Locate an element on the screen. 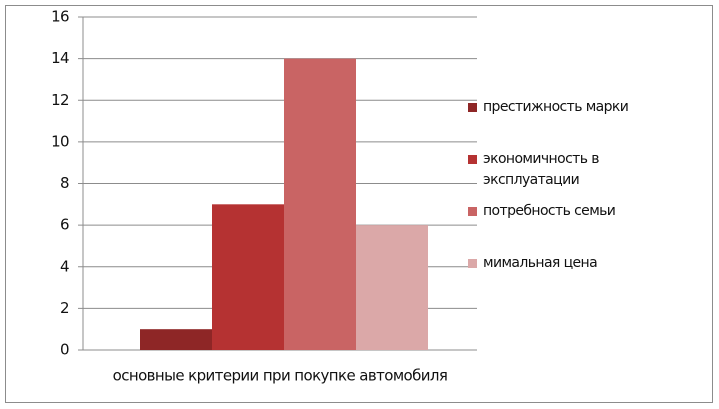  legend-item: экономичность в эксплуатации is located at coordinates (555, 170).